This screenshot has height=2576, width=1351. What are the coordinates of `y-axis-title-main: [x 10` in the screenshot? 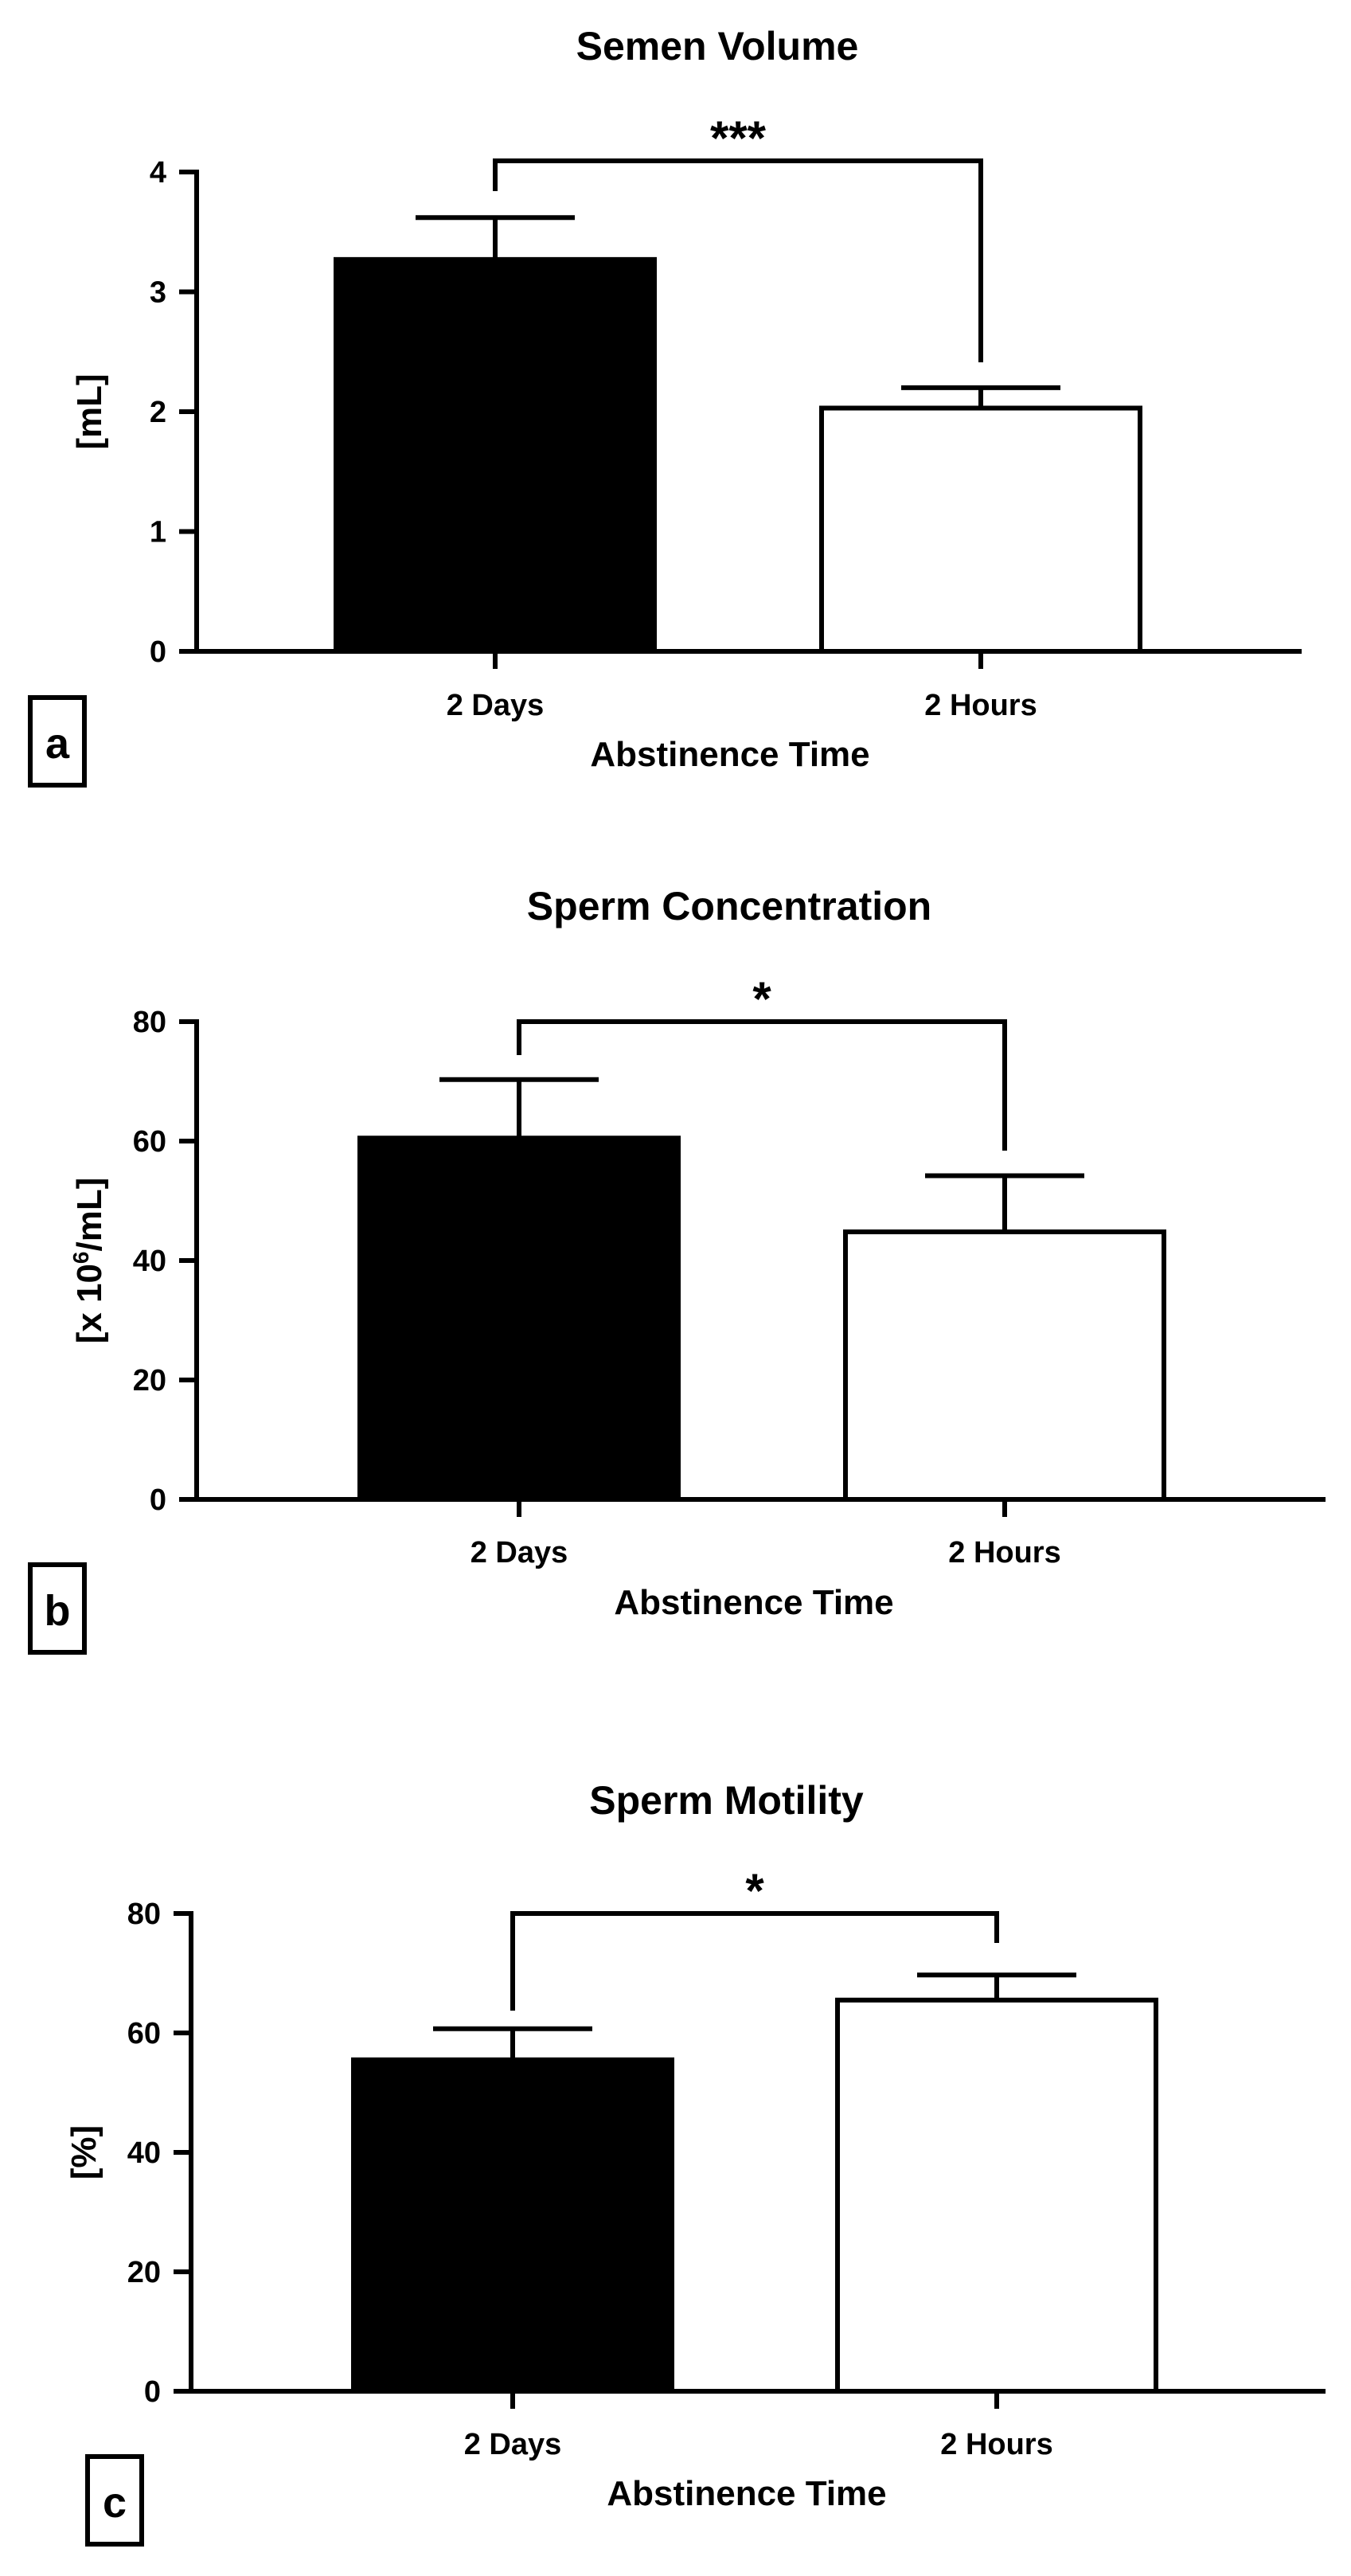 It's located at (89, 1303).